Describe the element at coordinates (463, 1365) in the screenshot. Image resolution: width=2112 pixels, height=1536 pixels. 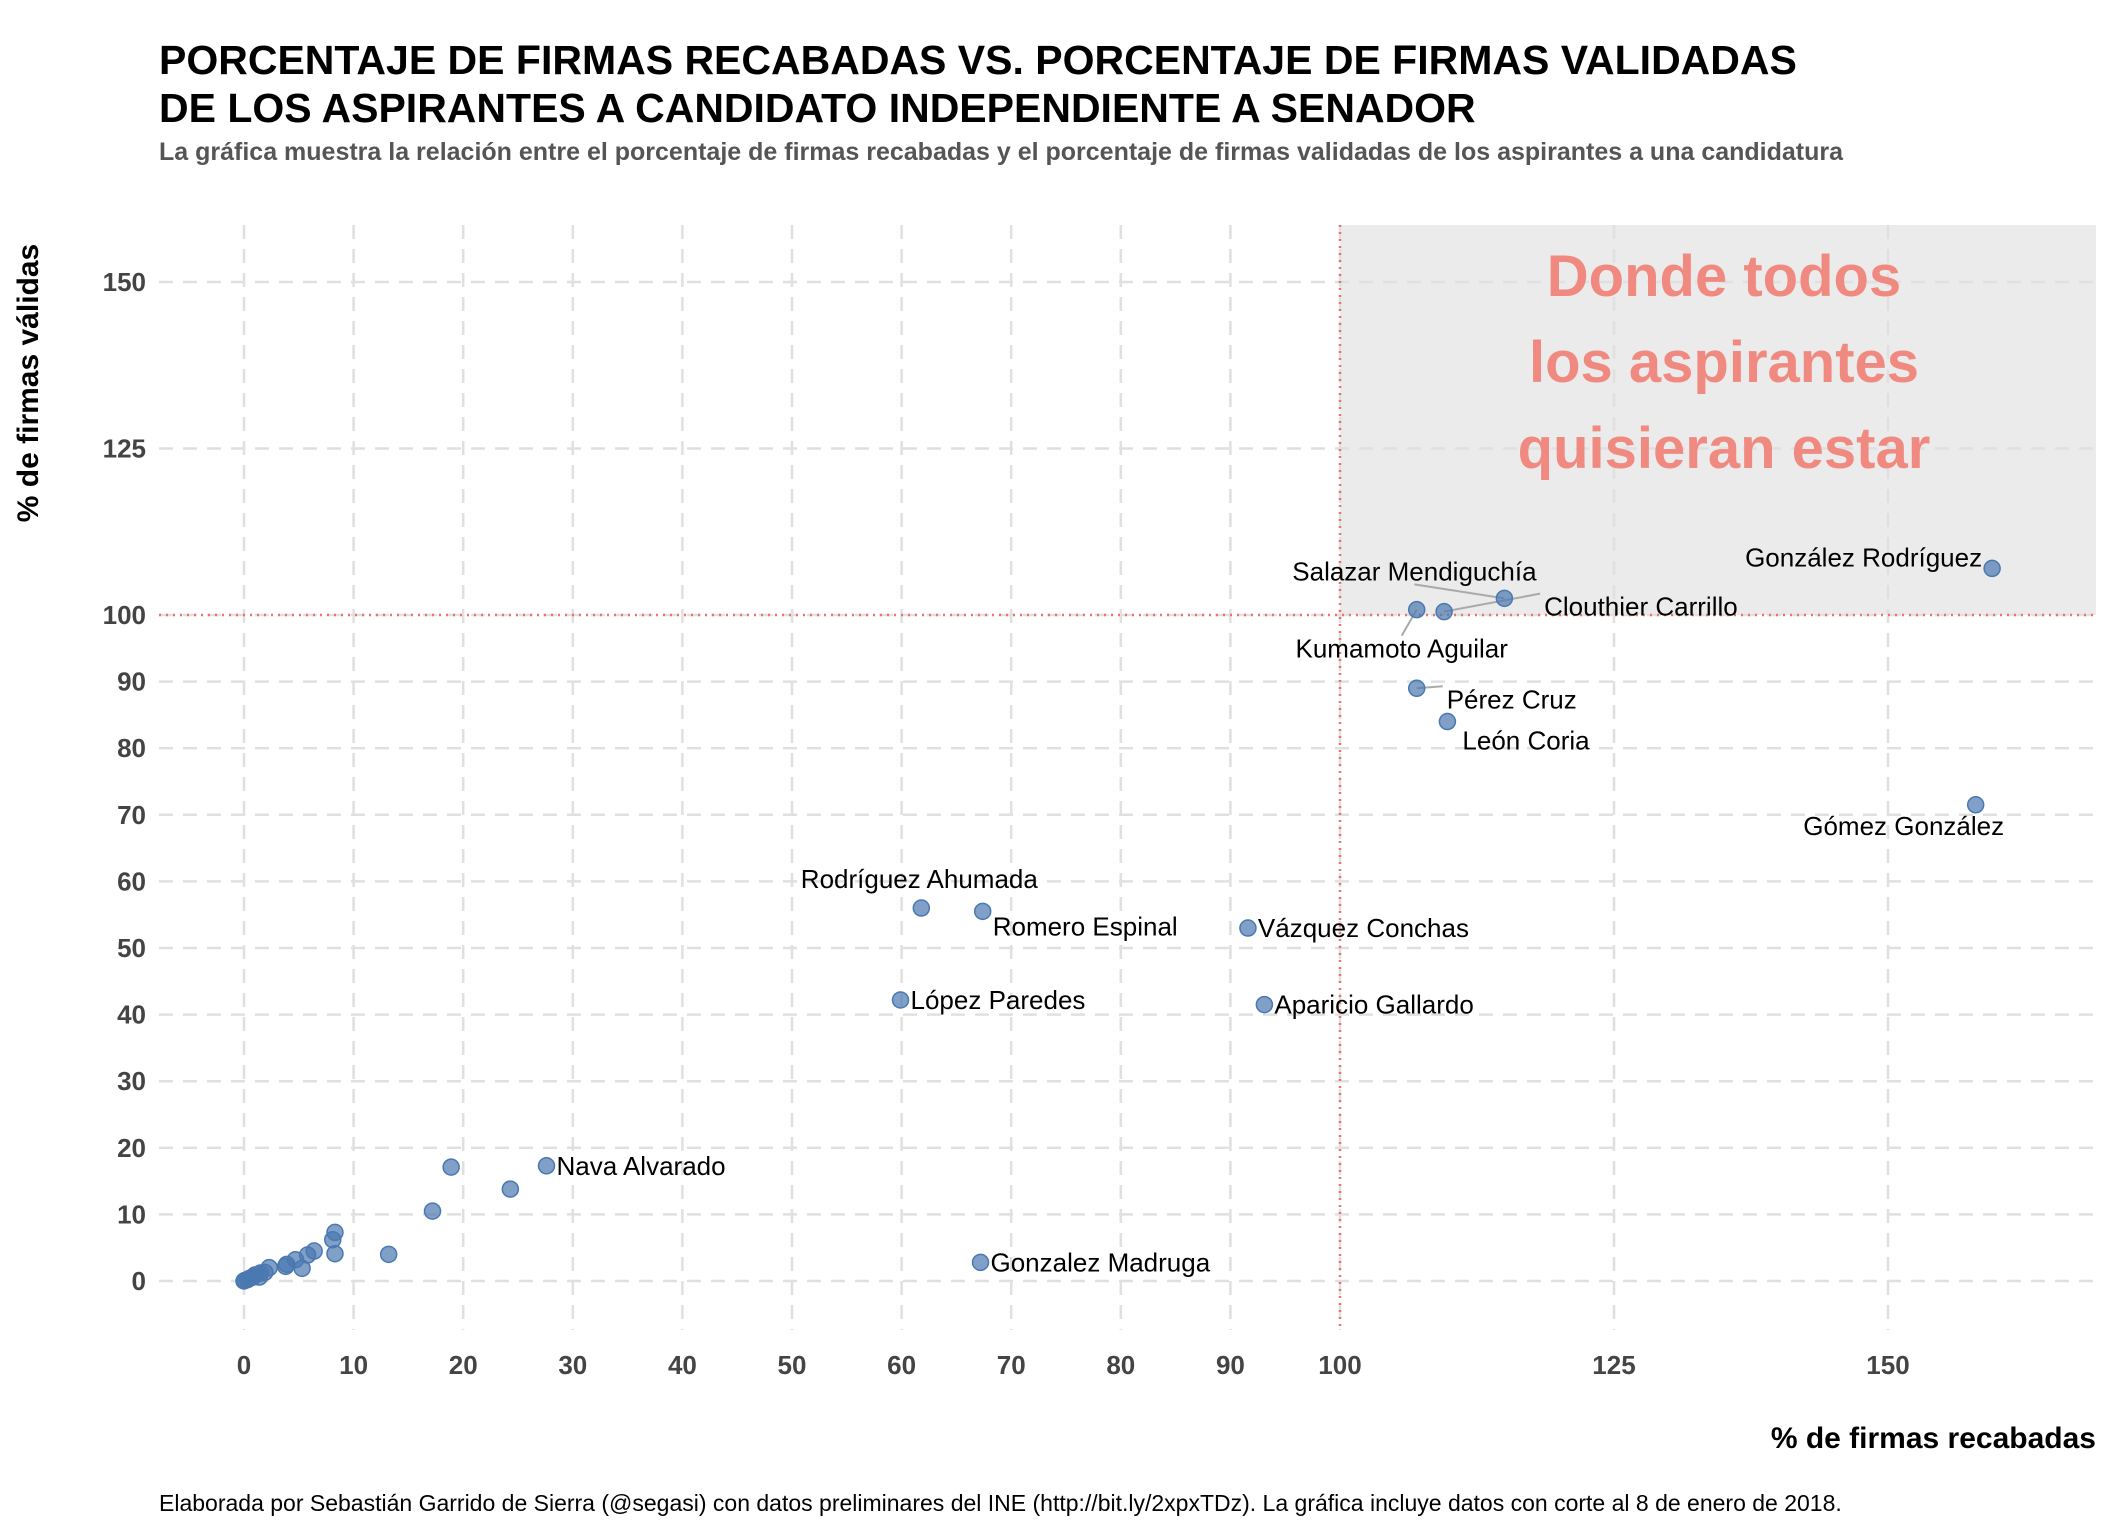
I see `x-tick-label: 20` at that location.